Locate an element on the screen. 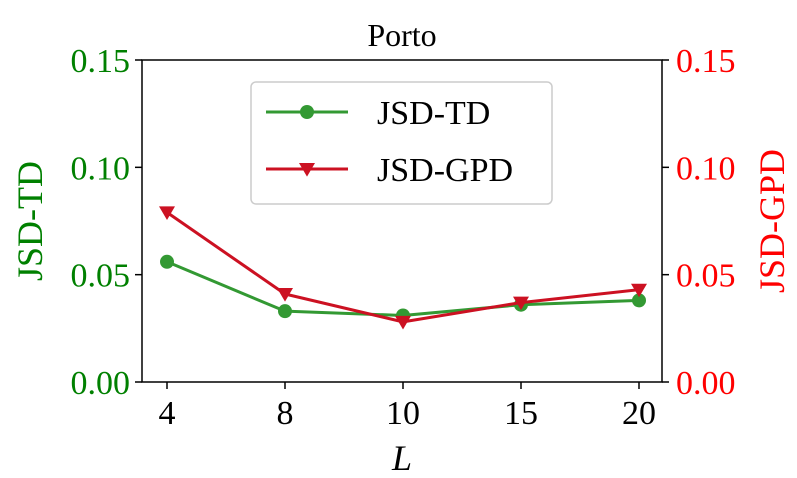  legend: JSD-TD JSD-GPD is located at coordinates (401, 143).